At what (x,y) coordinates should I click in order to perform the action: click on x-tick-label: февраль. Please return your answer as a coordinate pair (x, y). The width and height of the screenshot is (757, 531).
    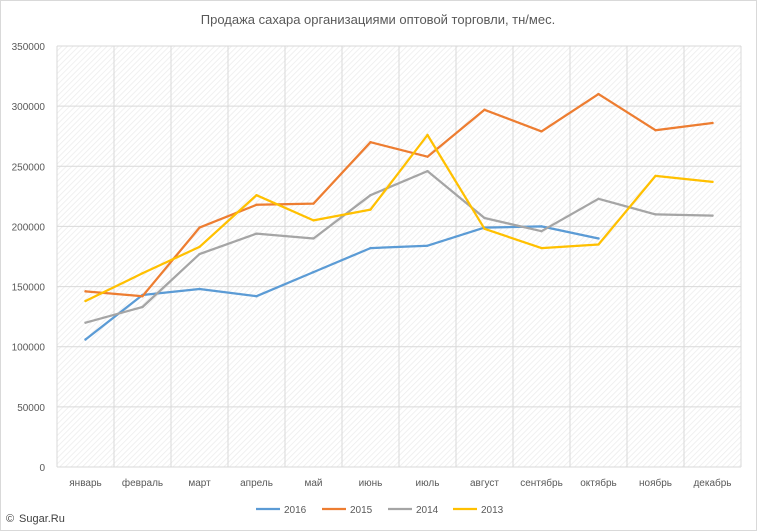
    Looking at the image, I should click on (142, 483).